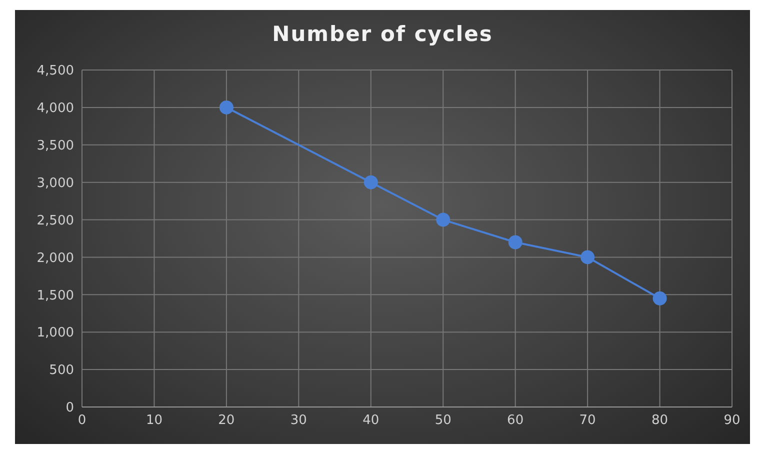  Describe the element at coordinates (515, 420) in the screenshot. I see `x-tick-label: 60` at that location.